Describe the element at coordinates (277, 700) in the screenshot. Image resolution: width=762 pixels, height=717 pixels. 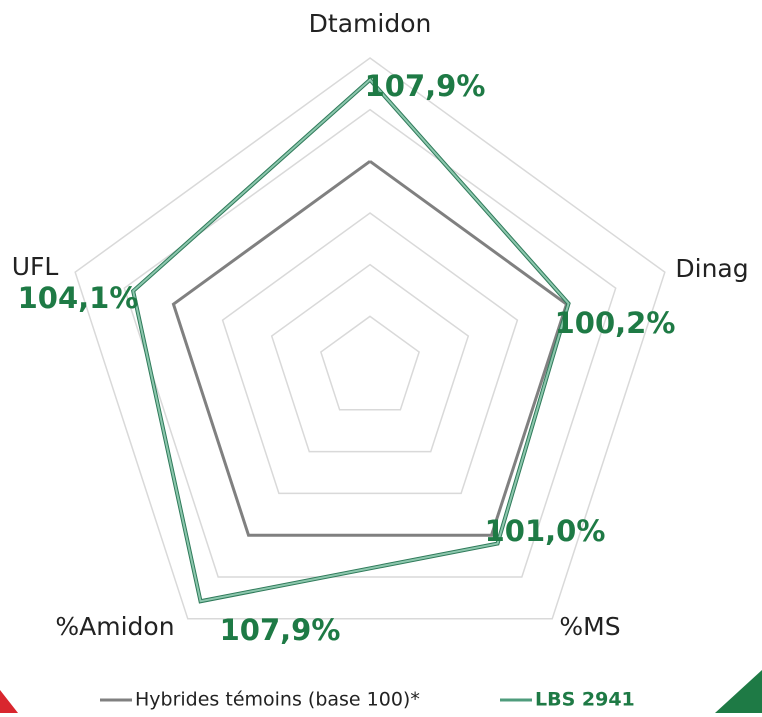
I see `legend-label: Hybrides témoins (base 100)*` at that location.